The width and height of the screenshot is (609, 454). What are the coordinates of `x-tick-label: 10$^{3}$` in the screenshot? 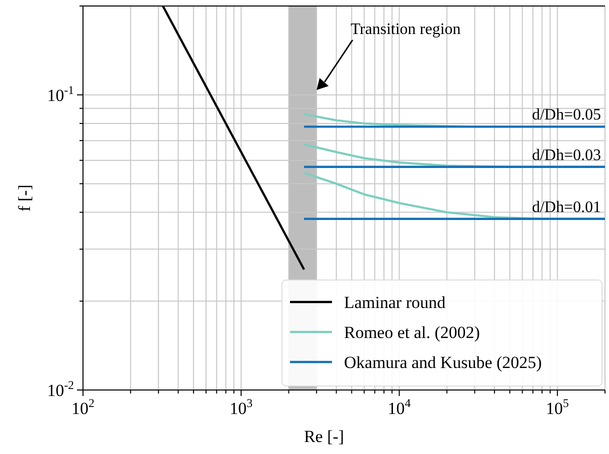 It's located at (241, 407).